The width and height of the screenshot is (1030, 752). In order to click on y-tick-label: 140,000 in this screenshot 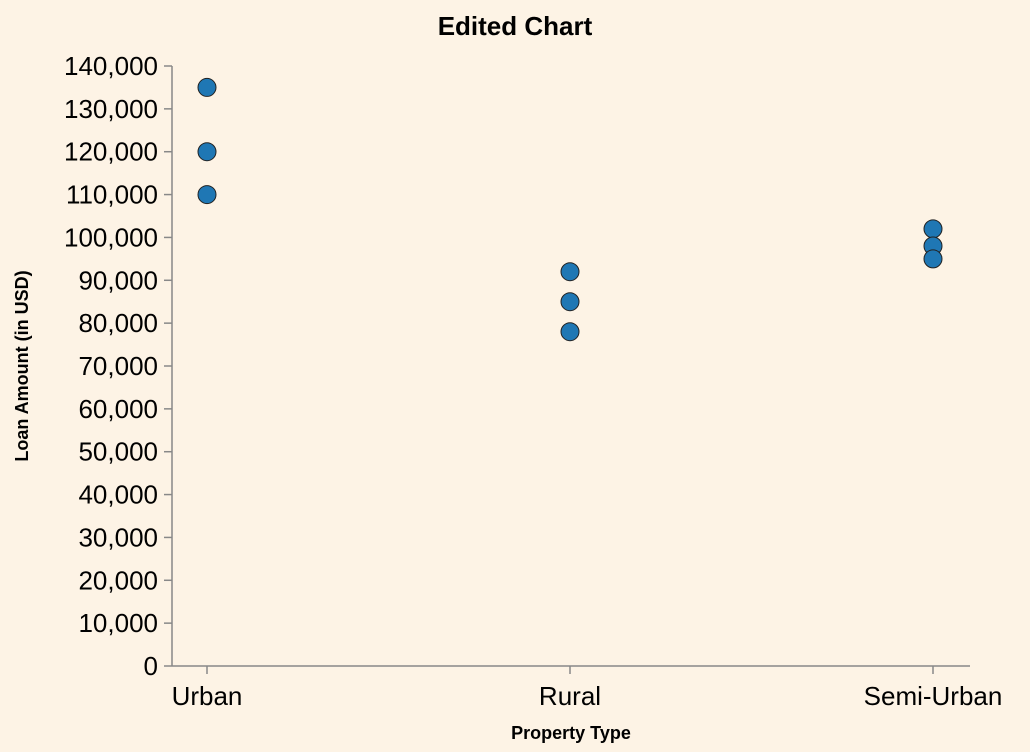, I will do `click(111, 66)`.